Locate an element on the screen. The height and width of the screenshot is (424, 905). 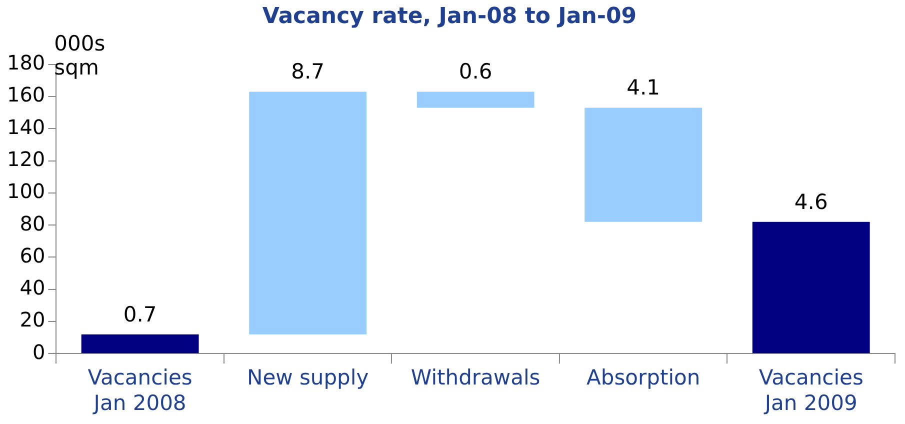
y-axis-title: 000s sqm is located at coordinates (80, 55).